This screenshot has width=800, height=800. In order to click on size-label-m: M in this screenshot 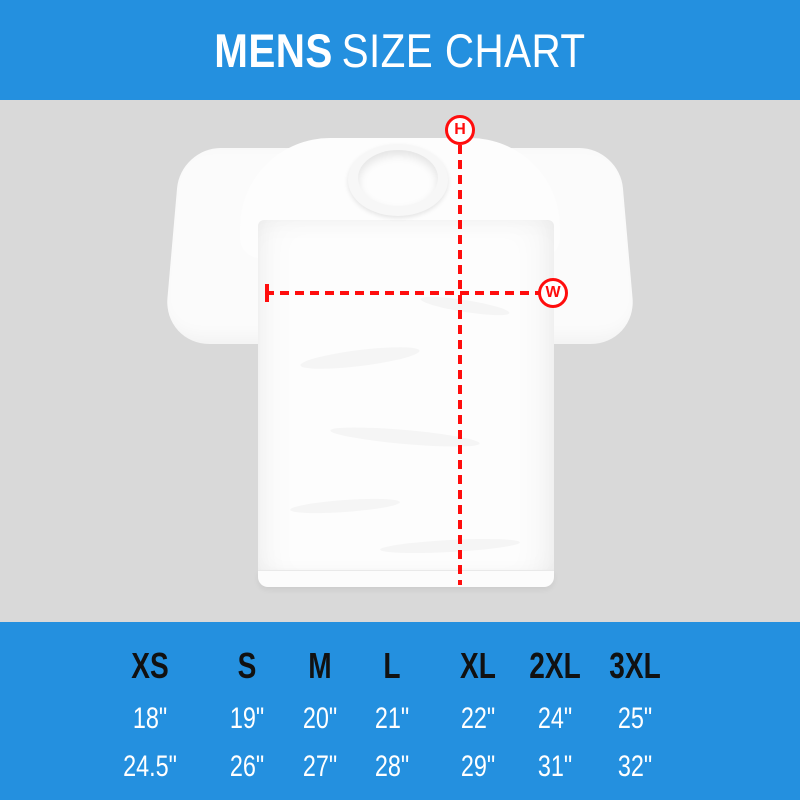, I will do `click(320, 665)`.